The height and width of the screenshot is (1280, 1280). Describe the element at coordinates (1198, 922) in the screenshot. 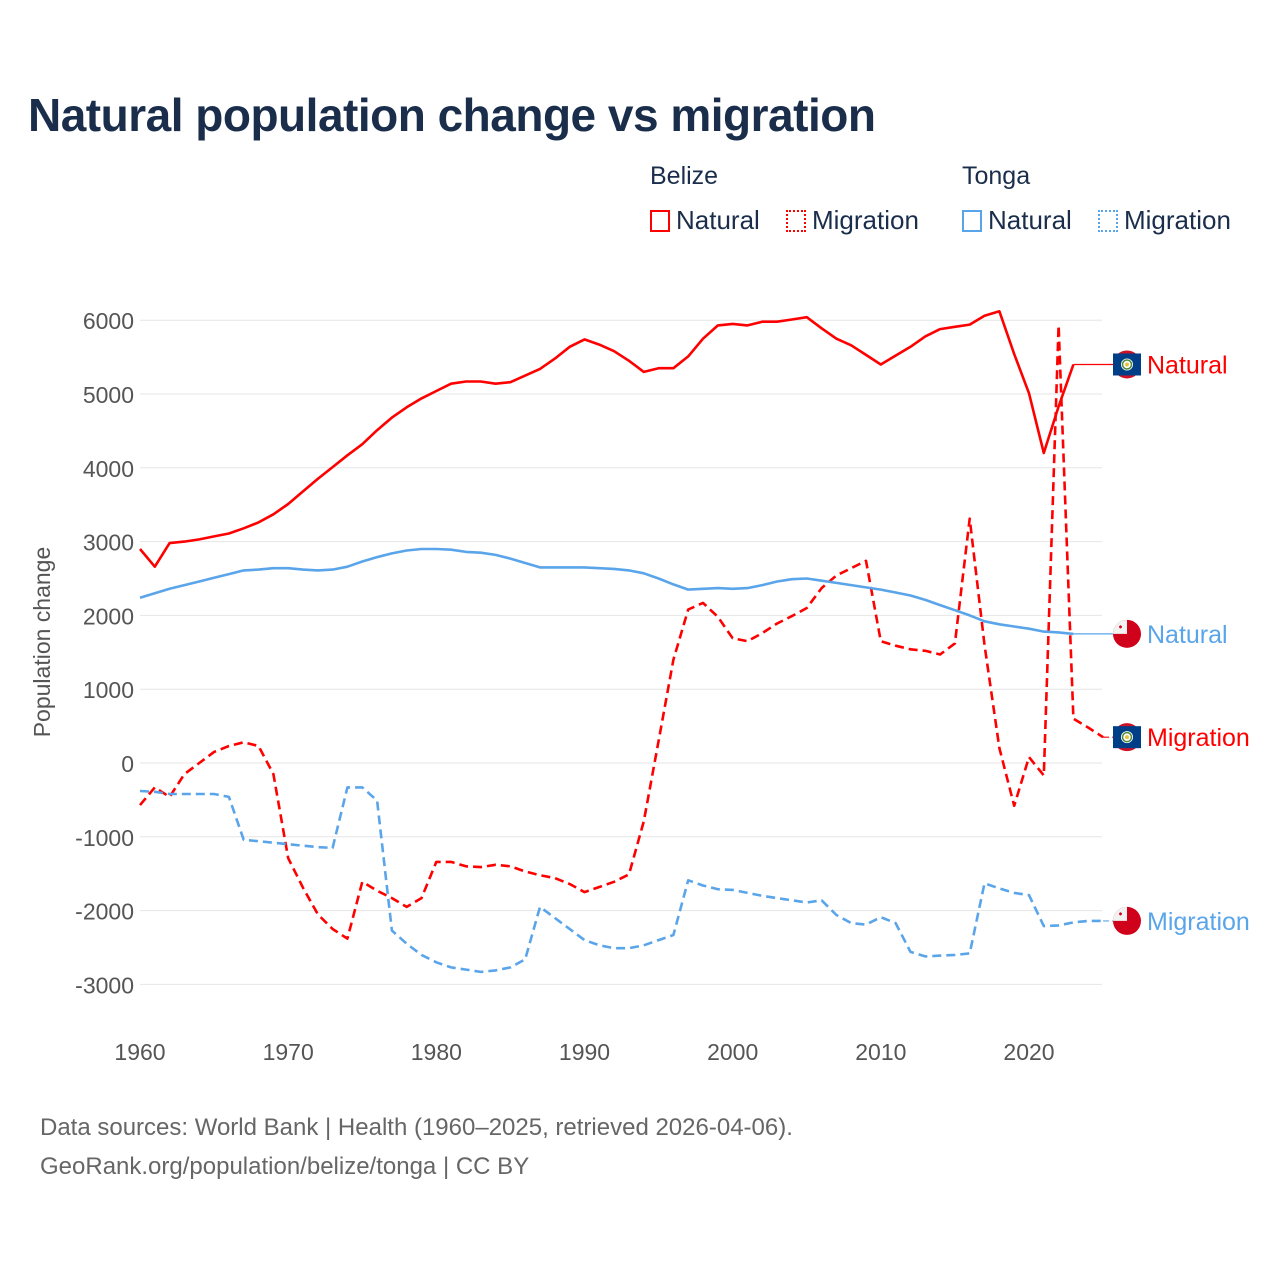

I see `end-label-tonga-migration: Migration` at that location.